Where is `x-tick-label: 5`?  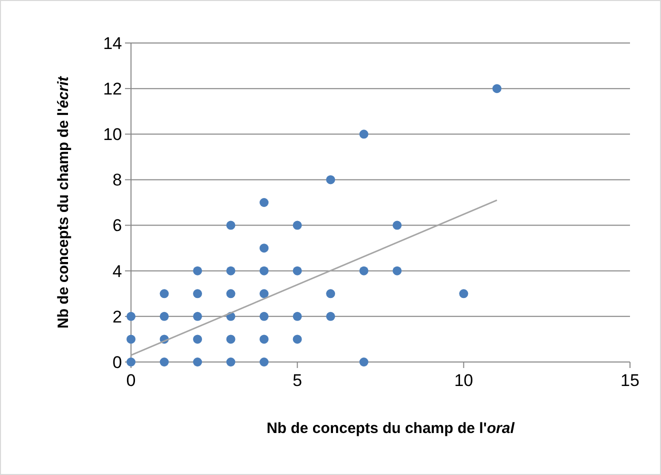
x-tick-label: 5 is located at coordinates (297, 380).